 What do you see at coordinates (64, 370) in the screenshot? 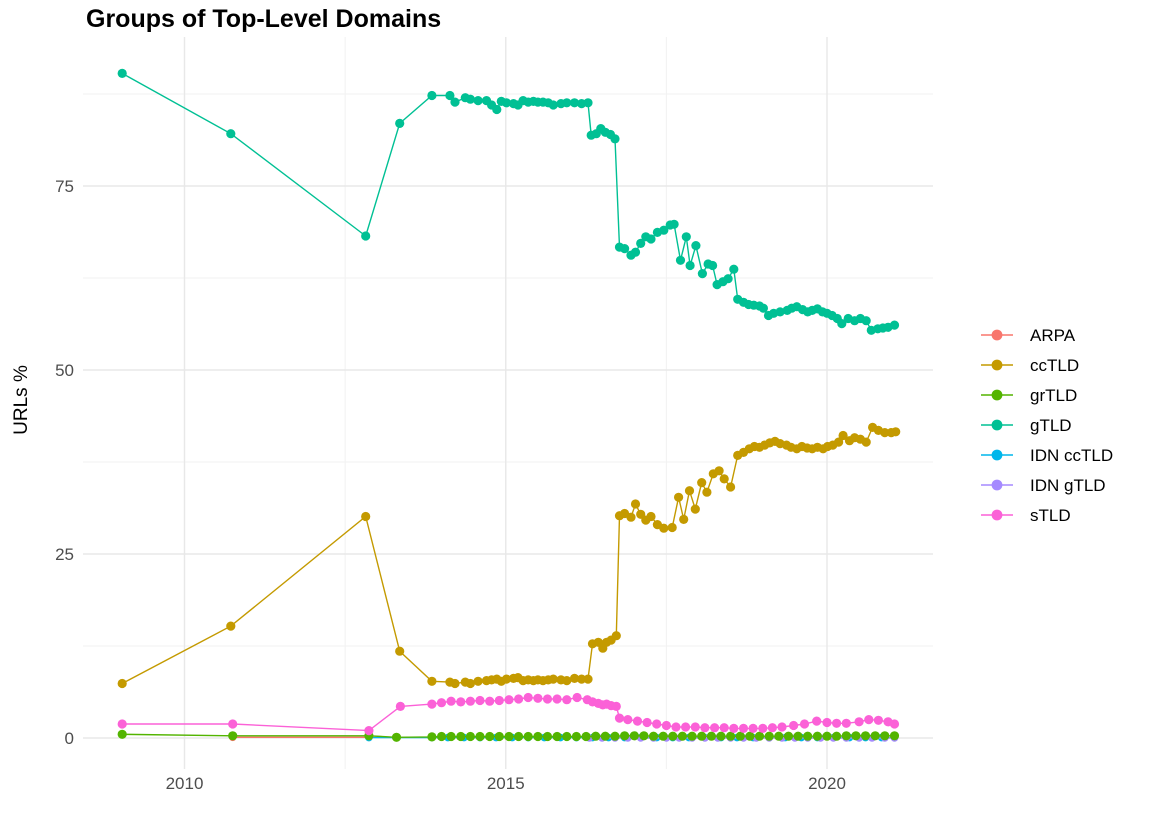
I see `y-tick-label: 50` at bounding box center [64, 370].